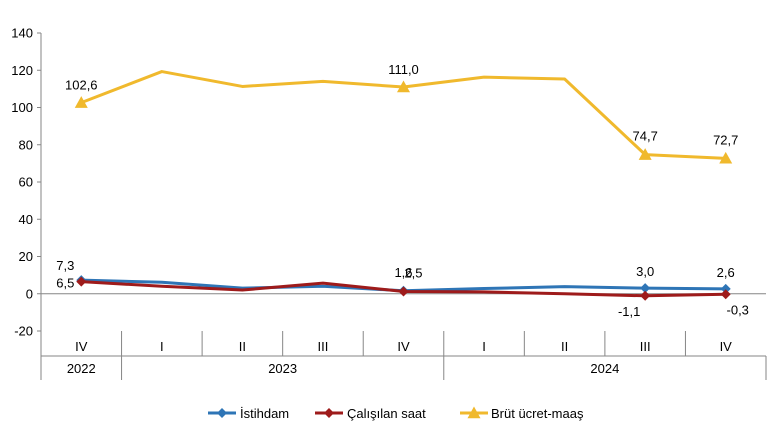  I want to click on legend-item: Çalışılan saat, so click(370, 413).